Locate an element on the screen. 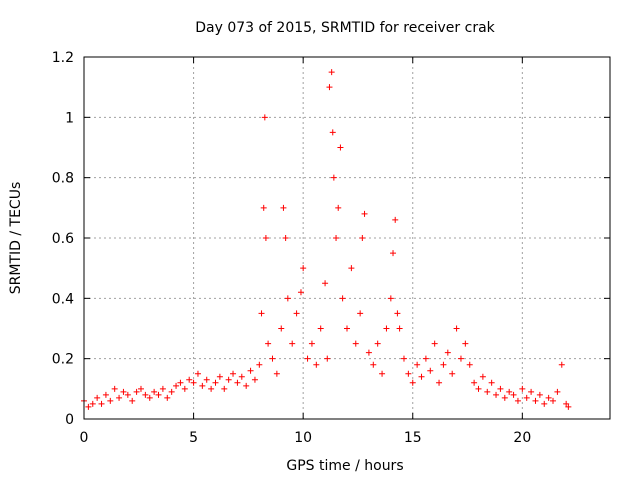 Image resolution: width=640 pixels, height=480 pixels. x-tick-label: 0 is located at coordinates (84, 438).